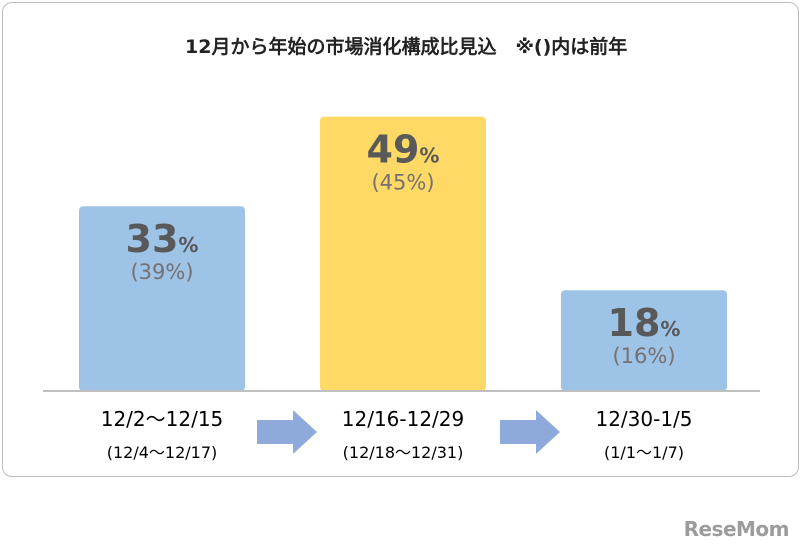  I want to click on prev-category-label-1: (12/4～12/17), so click(162, 452).